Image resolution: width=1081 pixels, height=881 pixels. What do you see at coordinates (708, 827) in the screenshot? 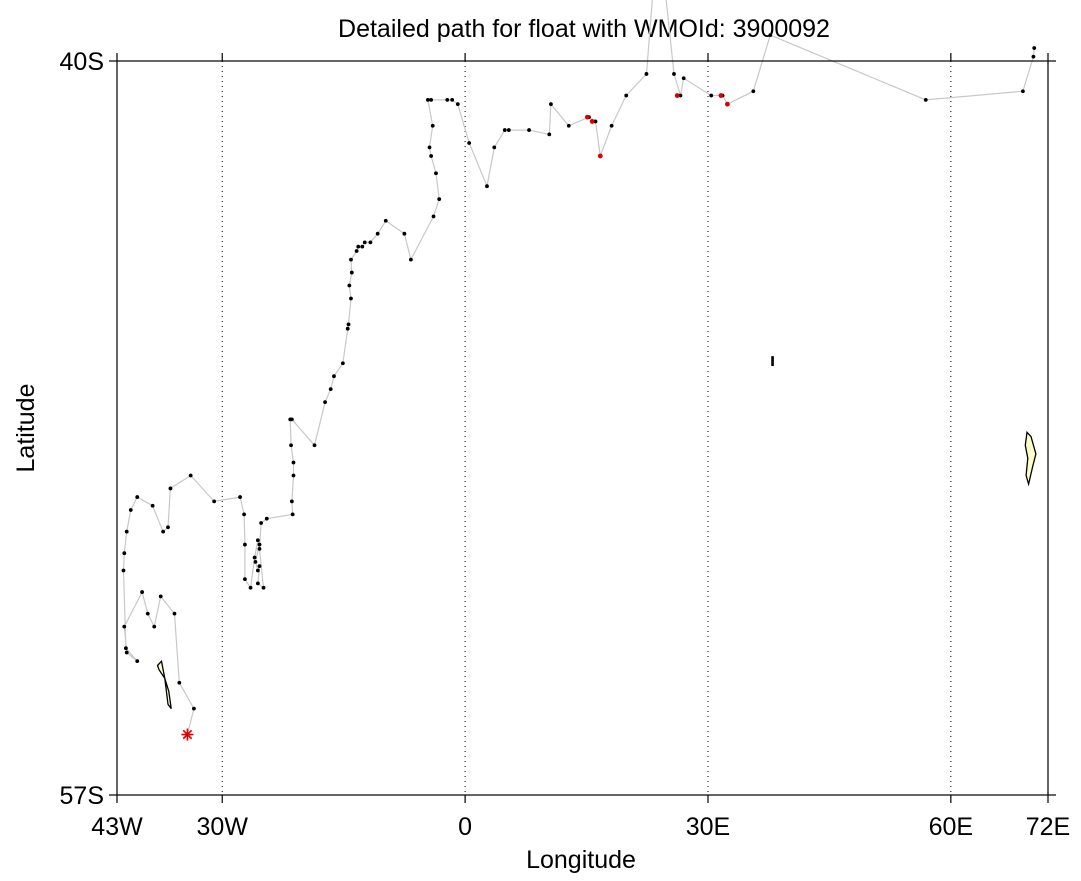
I see `x-tick-label: 30E` at bounding box center [708, 827].